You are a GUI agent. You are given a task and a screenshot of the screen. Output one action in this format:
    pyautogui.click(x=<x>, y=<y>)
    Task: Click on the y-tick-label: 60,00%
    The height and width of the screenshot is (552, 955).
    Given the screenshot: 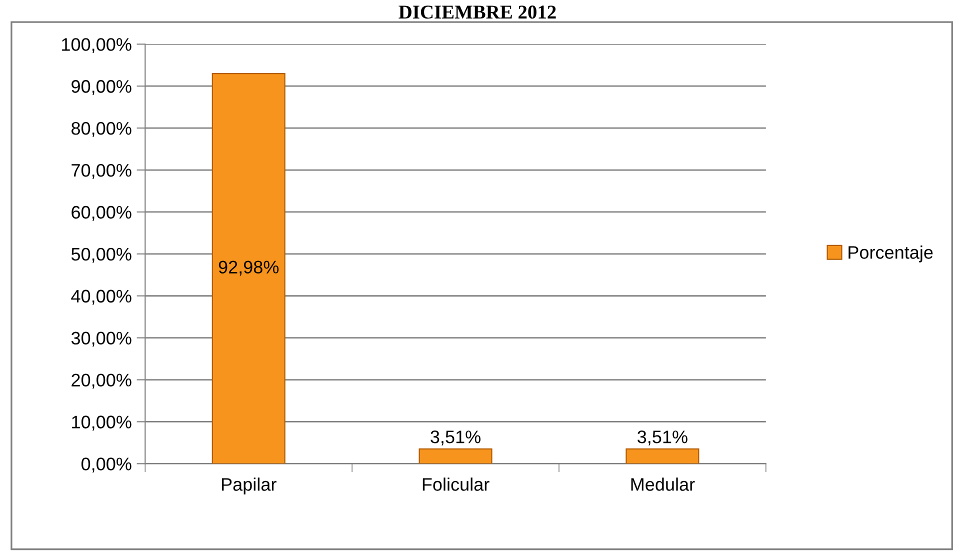 What is the action you would take?
    pyautogui.click(x=102, y=213)
    